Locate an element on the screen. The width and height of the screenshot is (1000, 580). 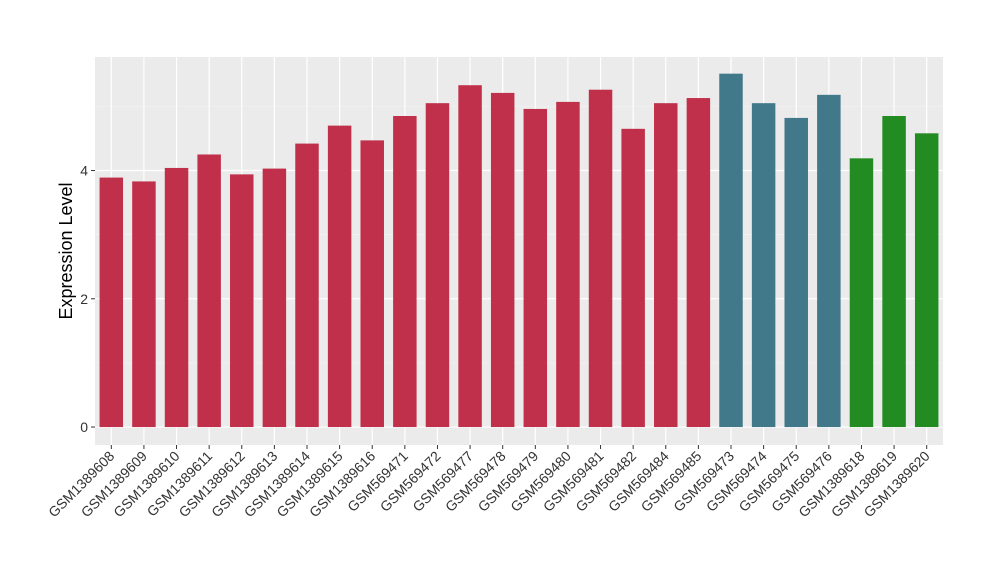
y-axis-title: Expression Level is located at coordinates (66, 250).